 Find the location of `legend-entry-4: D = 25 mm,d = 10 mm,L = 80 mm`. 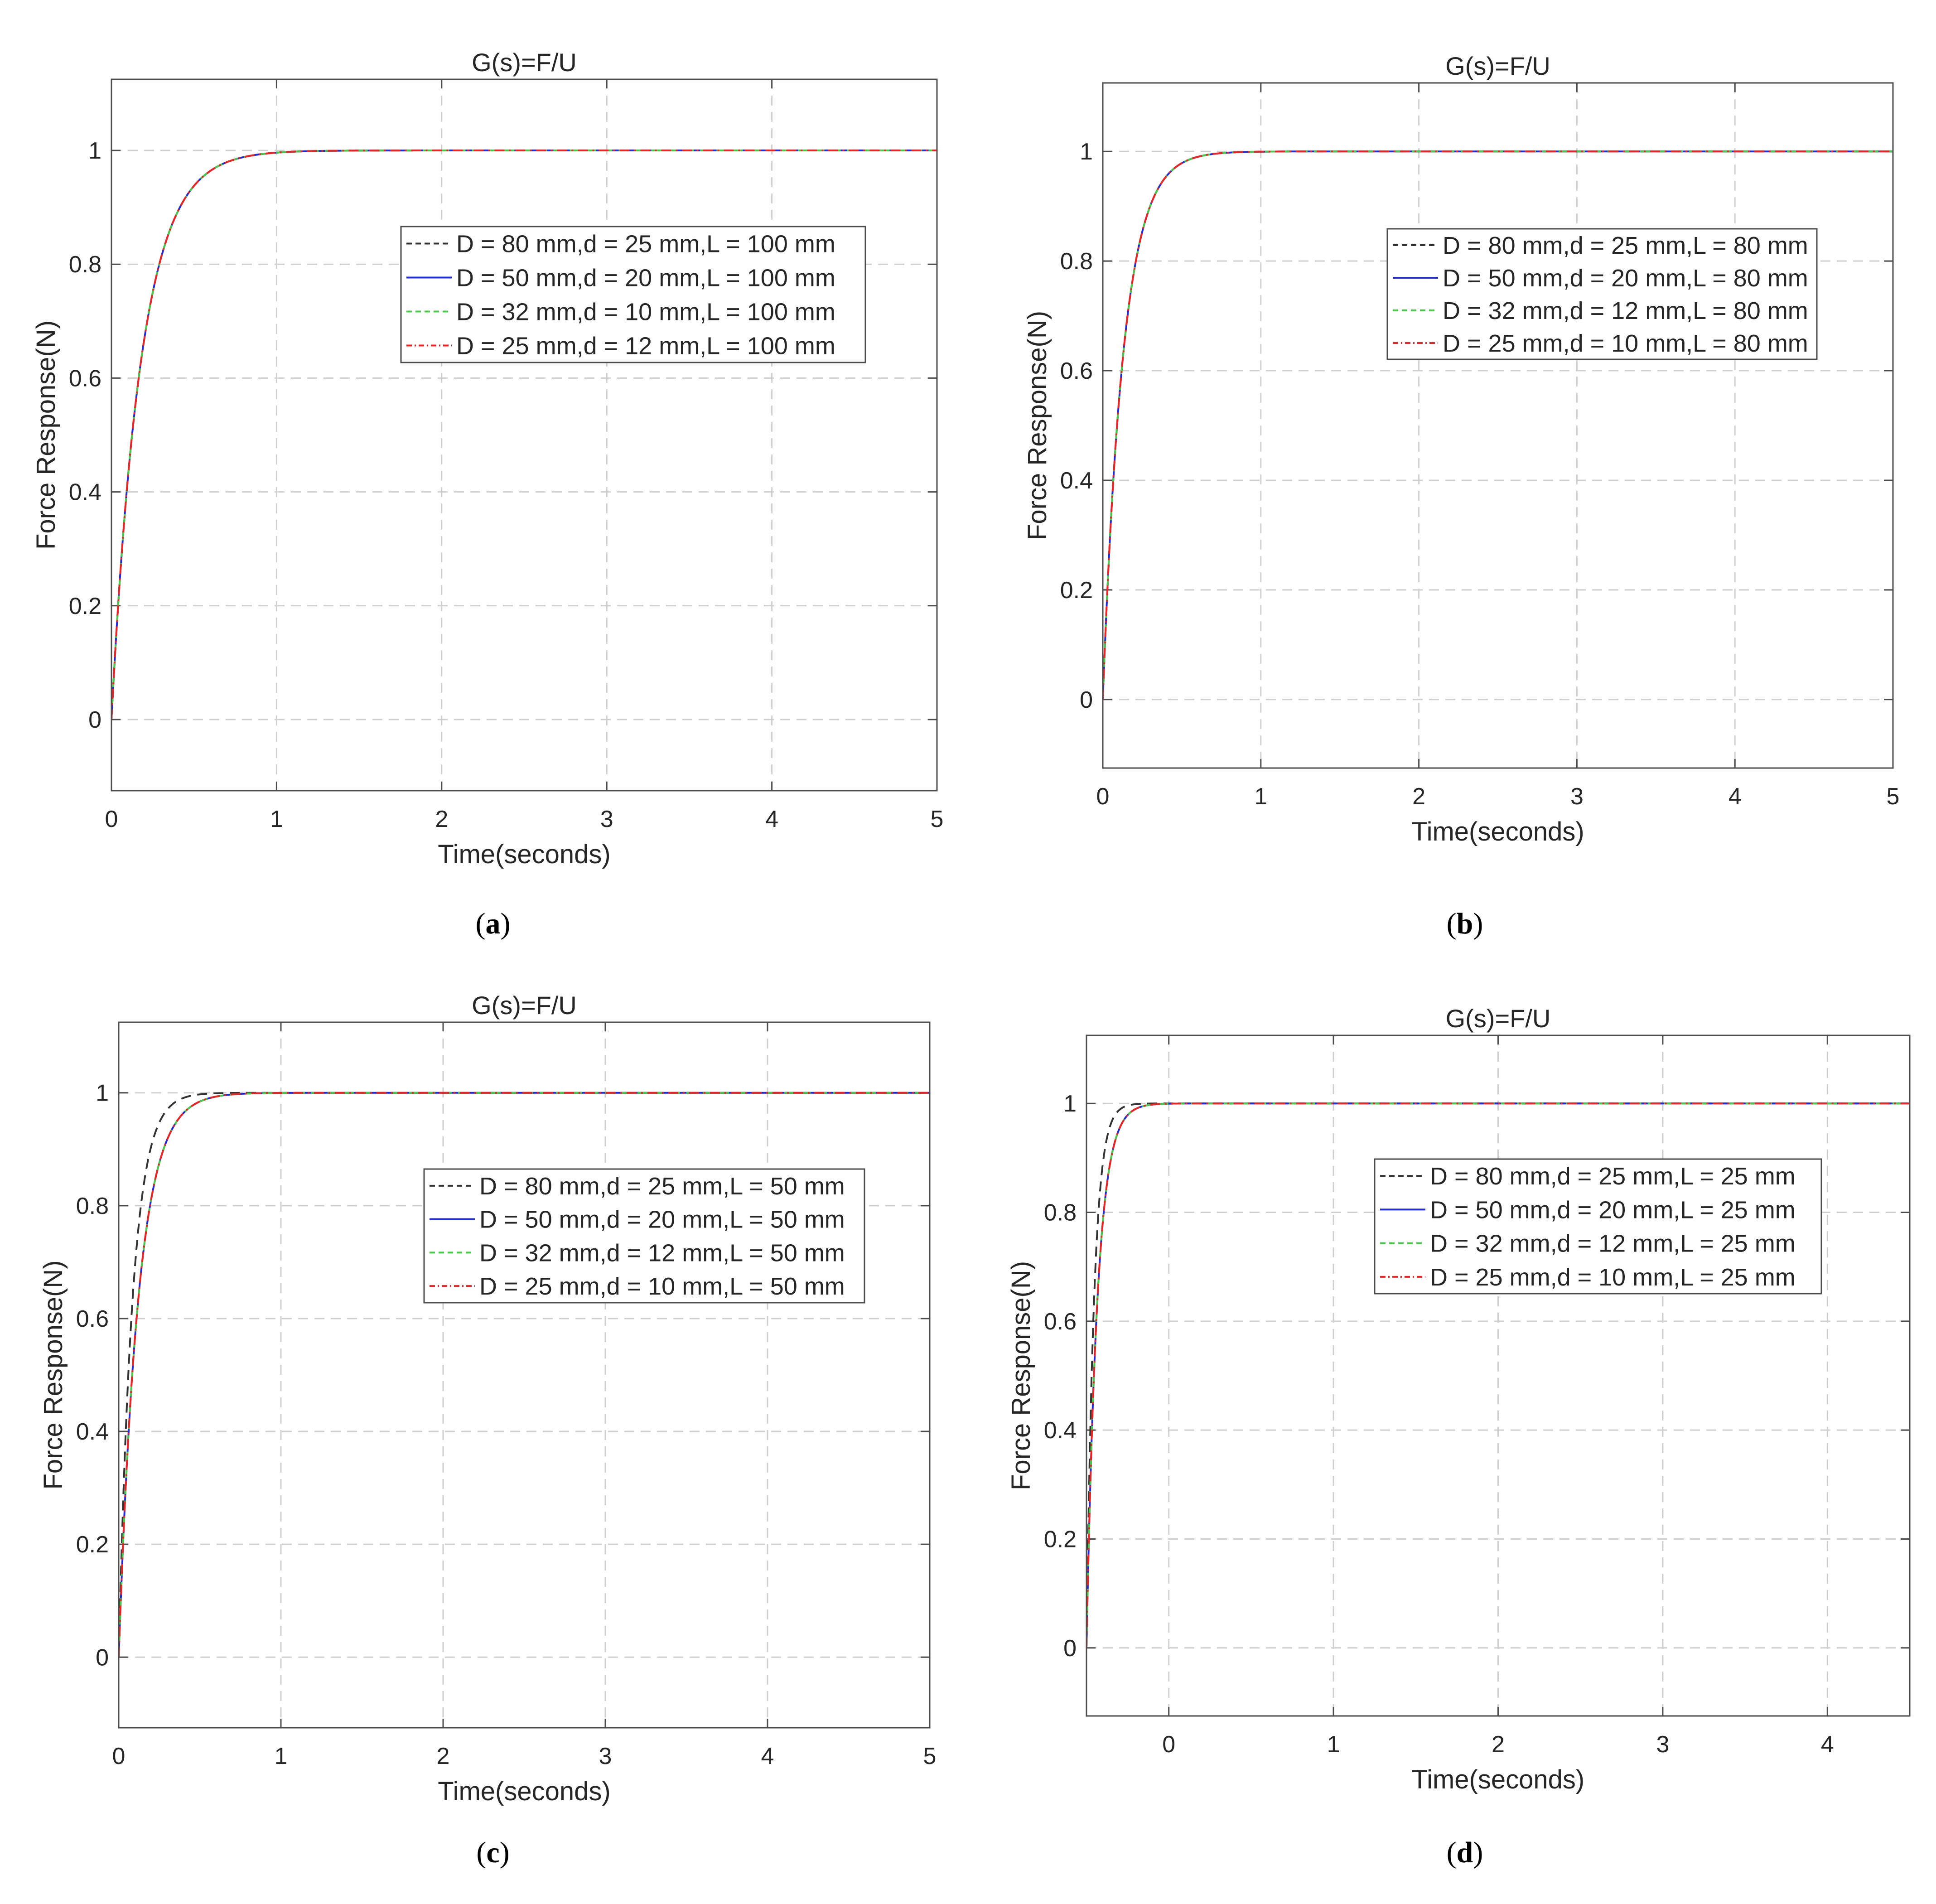

legend-entry-4: D = 25 mm,d = 10 mm,L = 80 mm is located at coordinates (1626, 343).